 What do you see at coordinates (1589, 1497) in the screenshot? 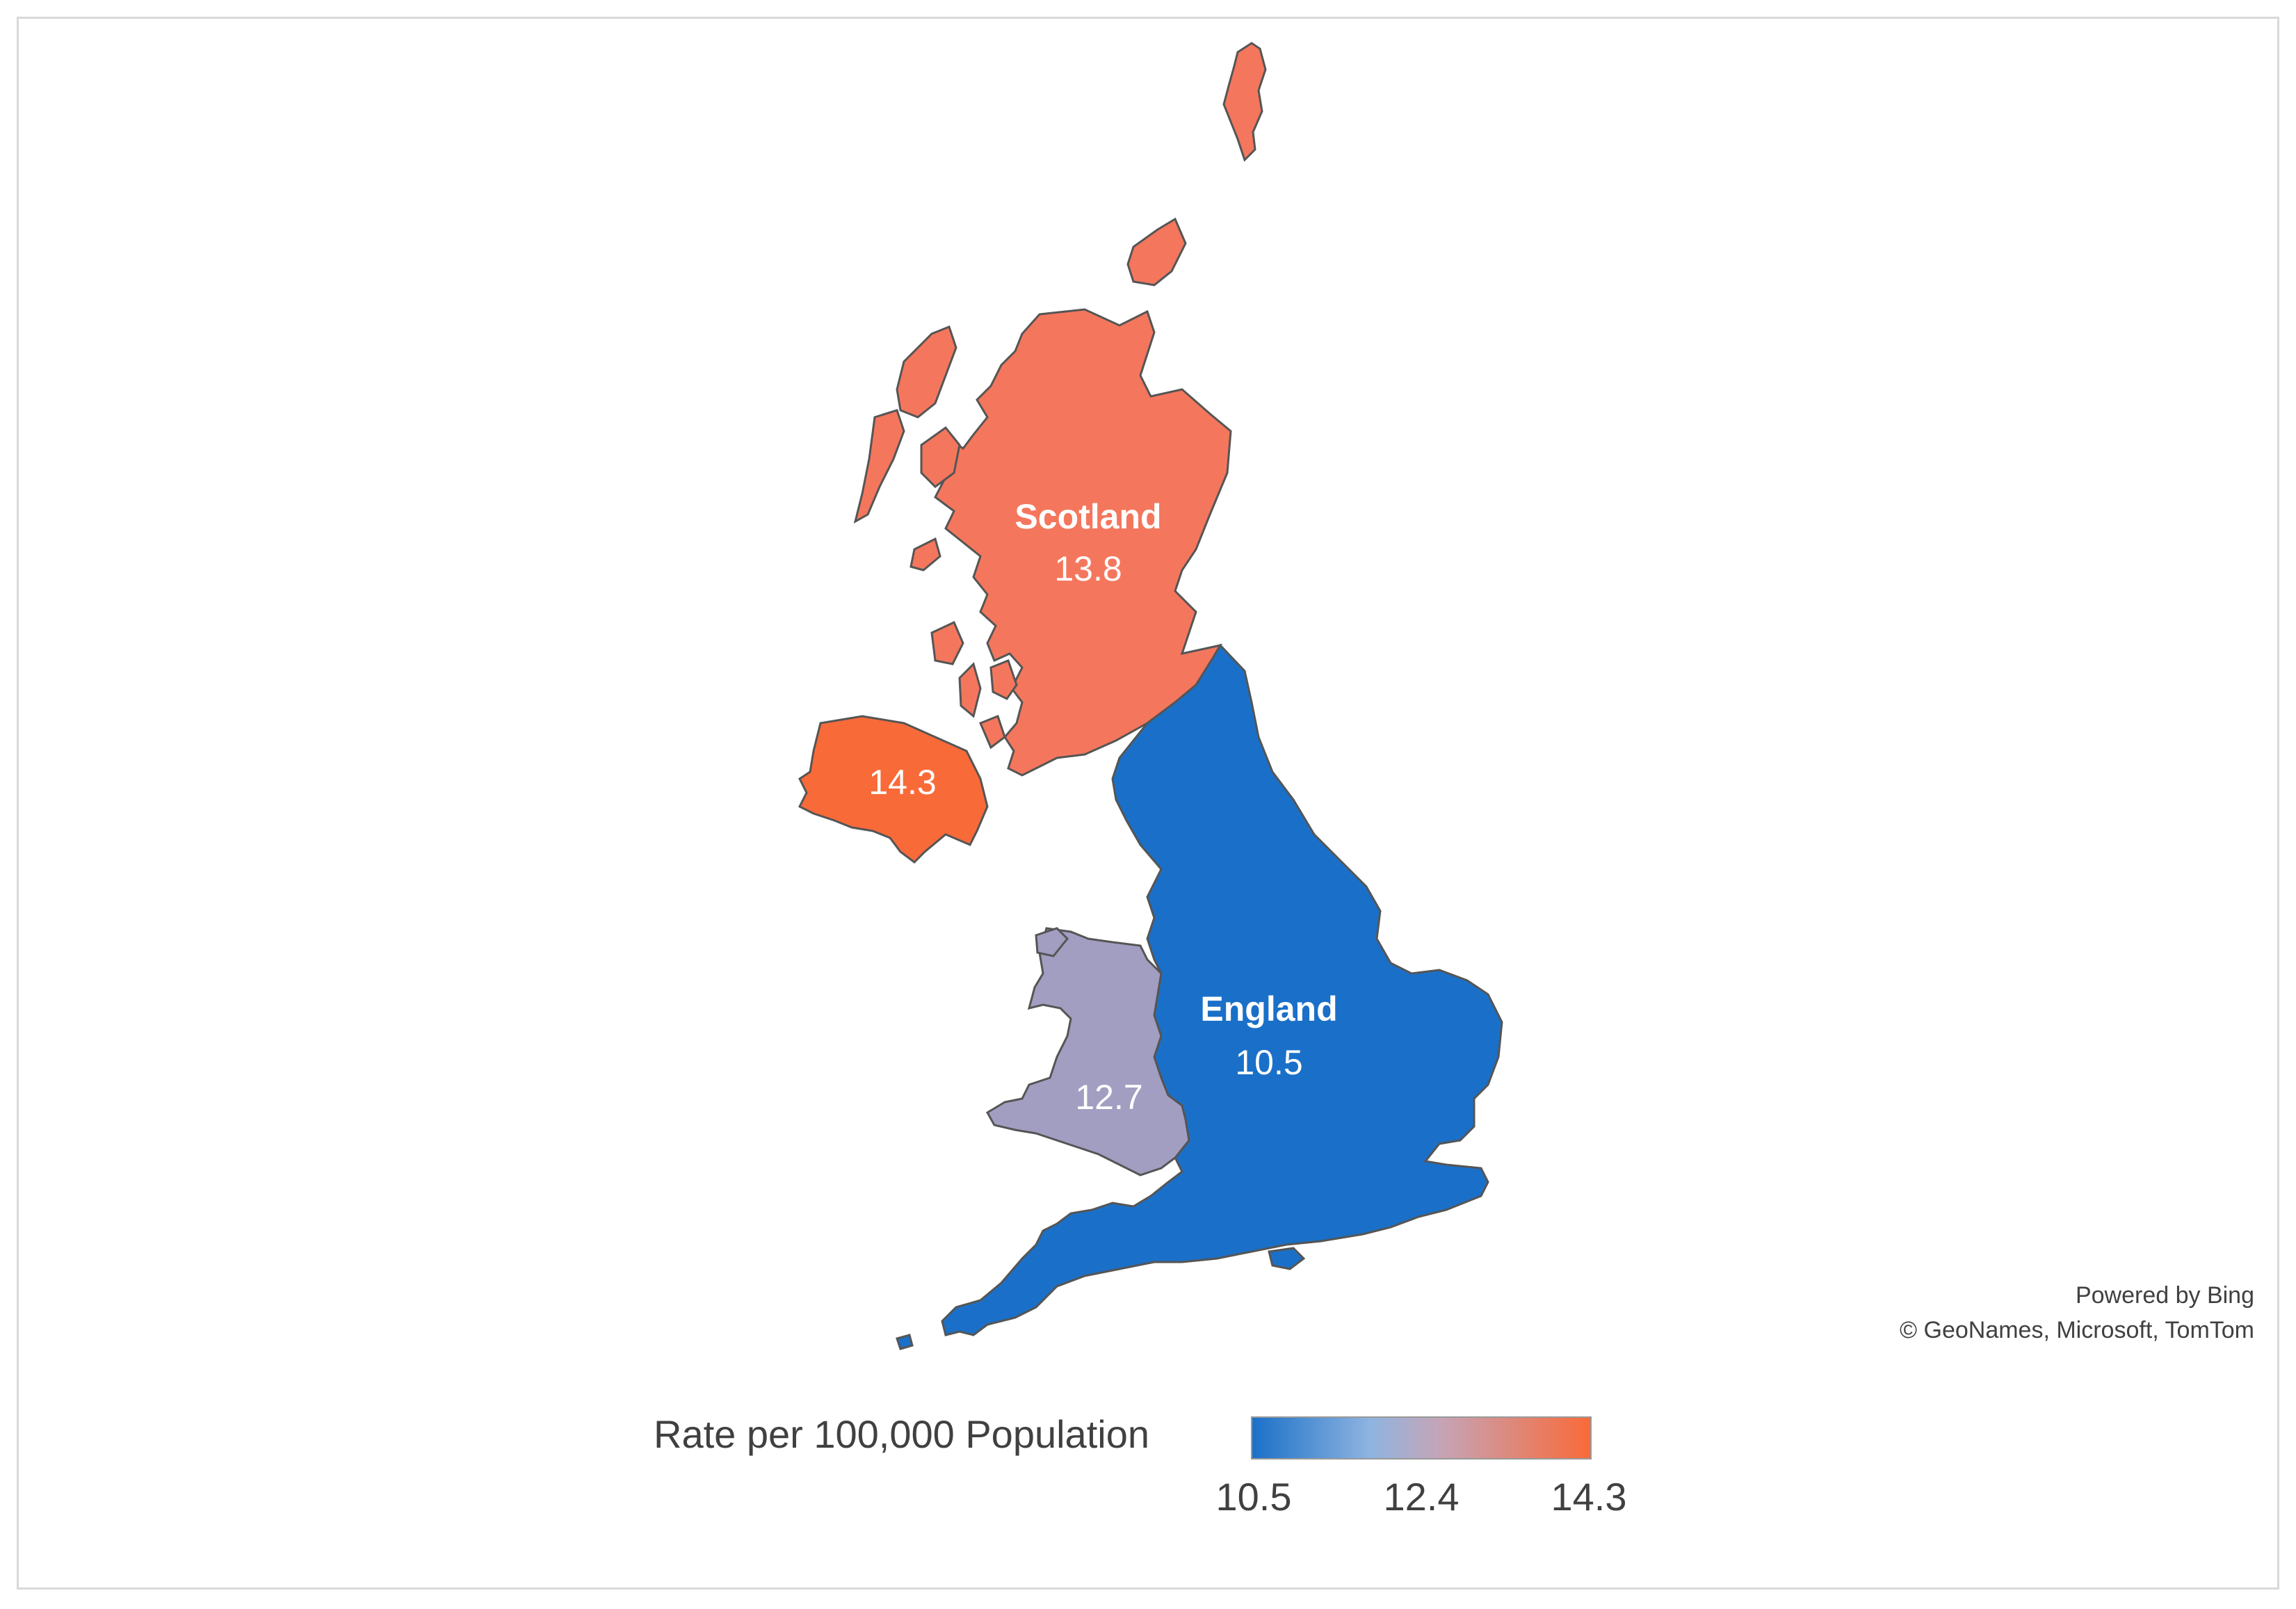
I see `legend-tick-max: 14.3` at bounding box center [1589, 1497].